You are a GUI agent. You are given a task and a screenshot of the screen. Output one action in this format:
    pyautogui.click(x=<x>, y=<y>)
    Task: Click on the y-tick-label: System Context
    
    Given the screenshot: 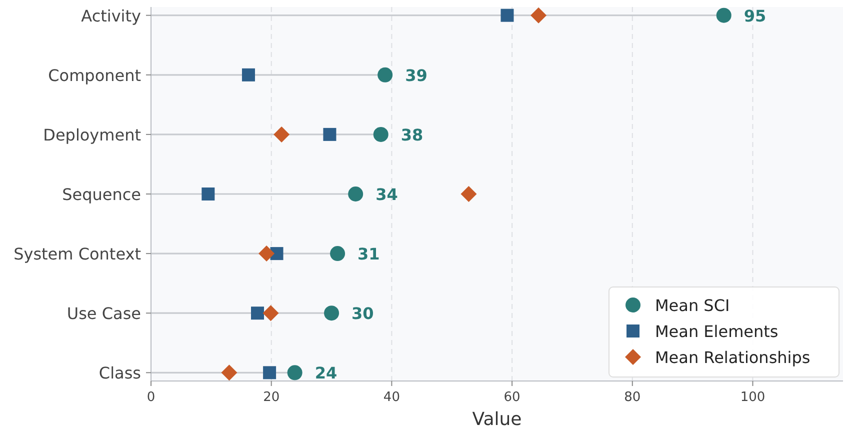 What is the action you would take?
    pyautogui.click(x=77, y=254)
    